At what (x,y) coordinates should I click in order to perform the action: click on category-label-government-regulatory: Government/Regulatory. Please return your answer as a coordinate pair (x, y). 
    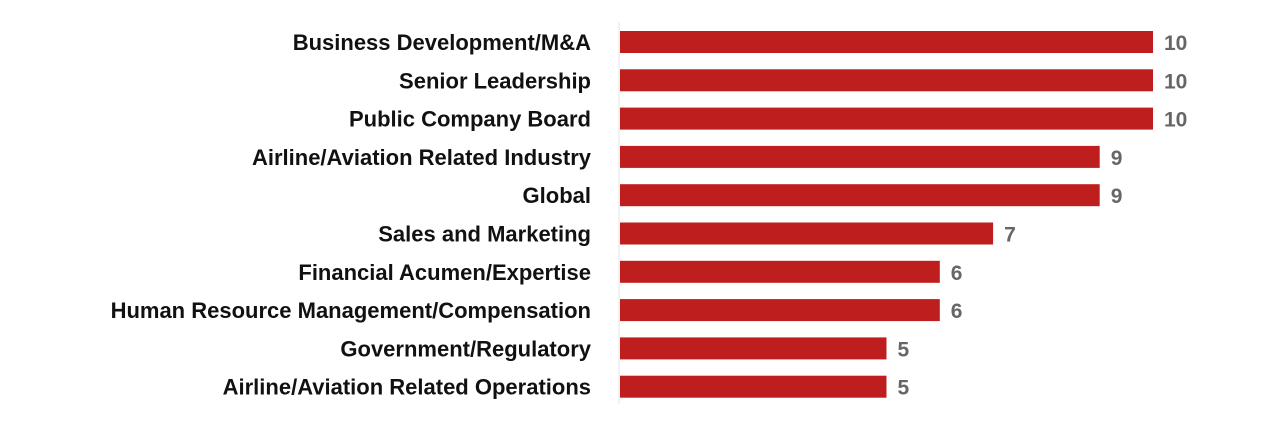
    Looking at the image, I should click on (465, 348).